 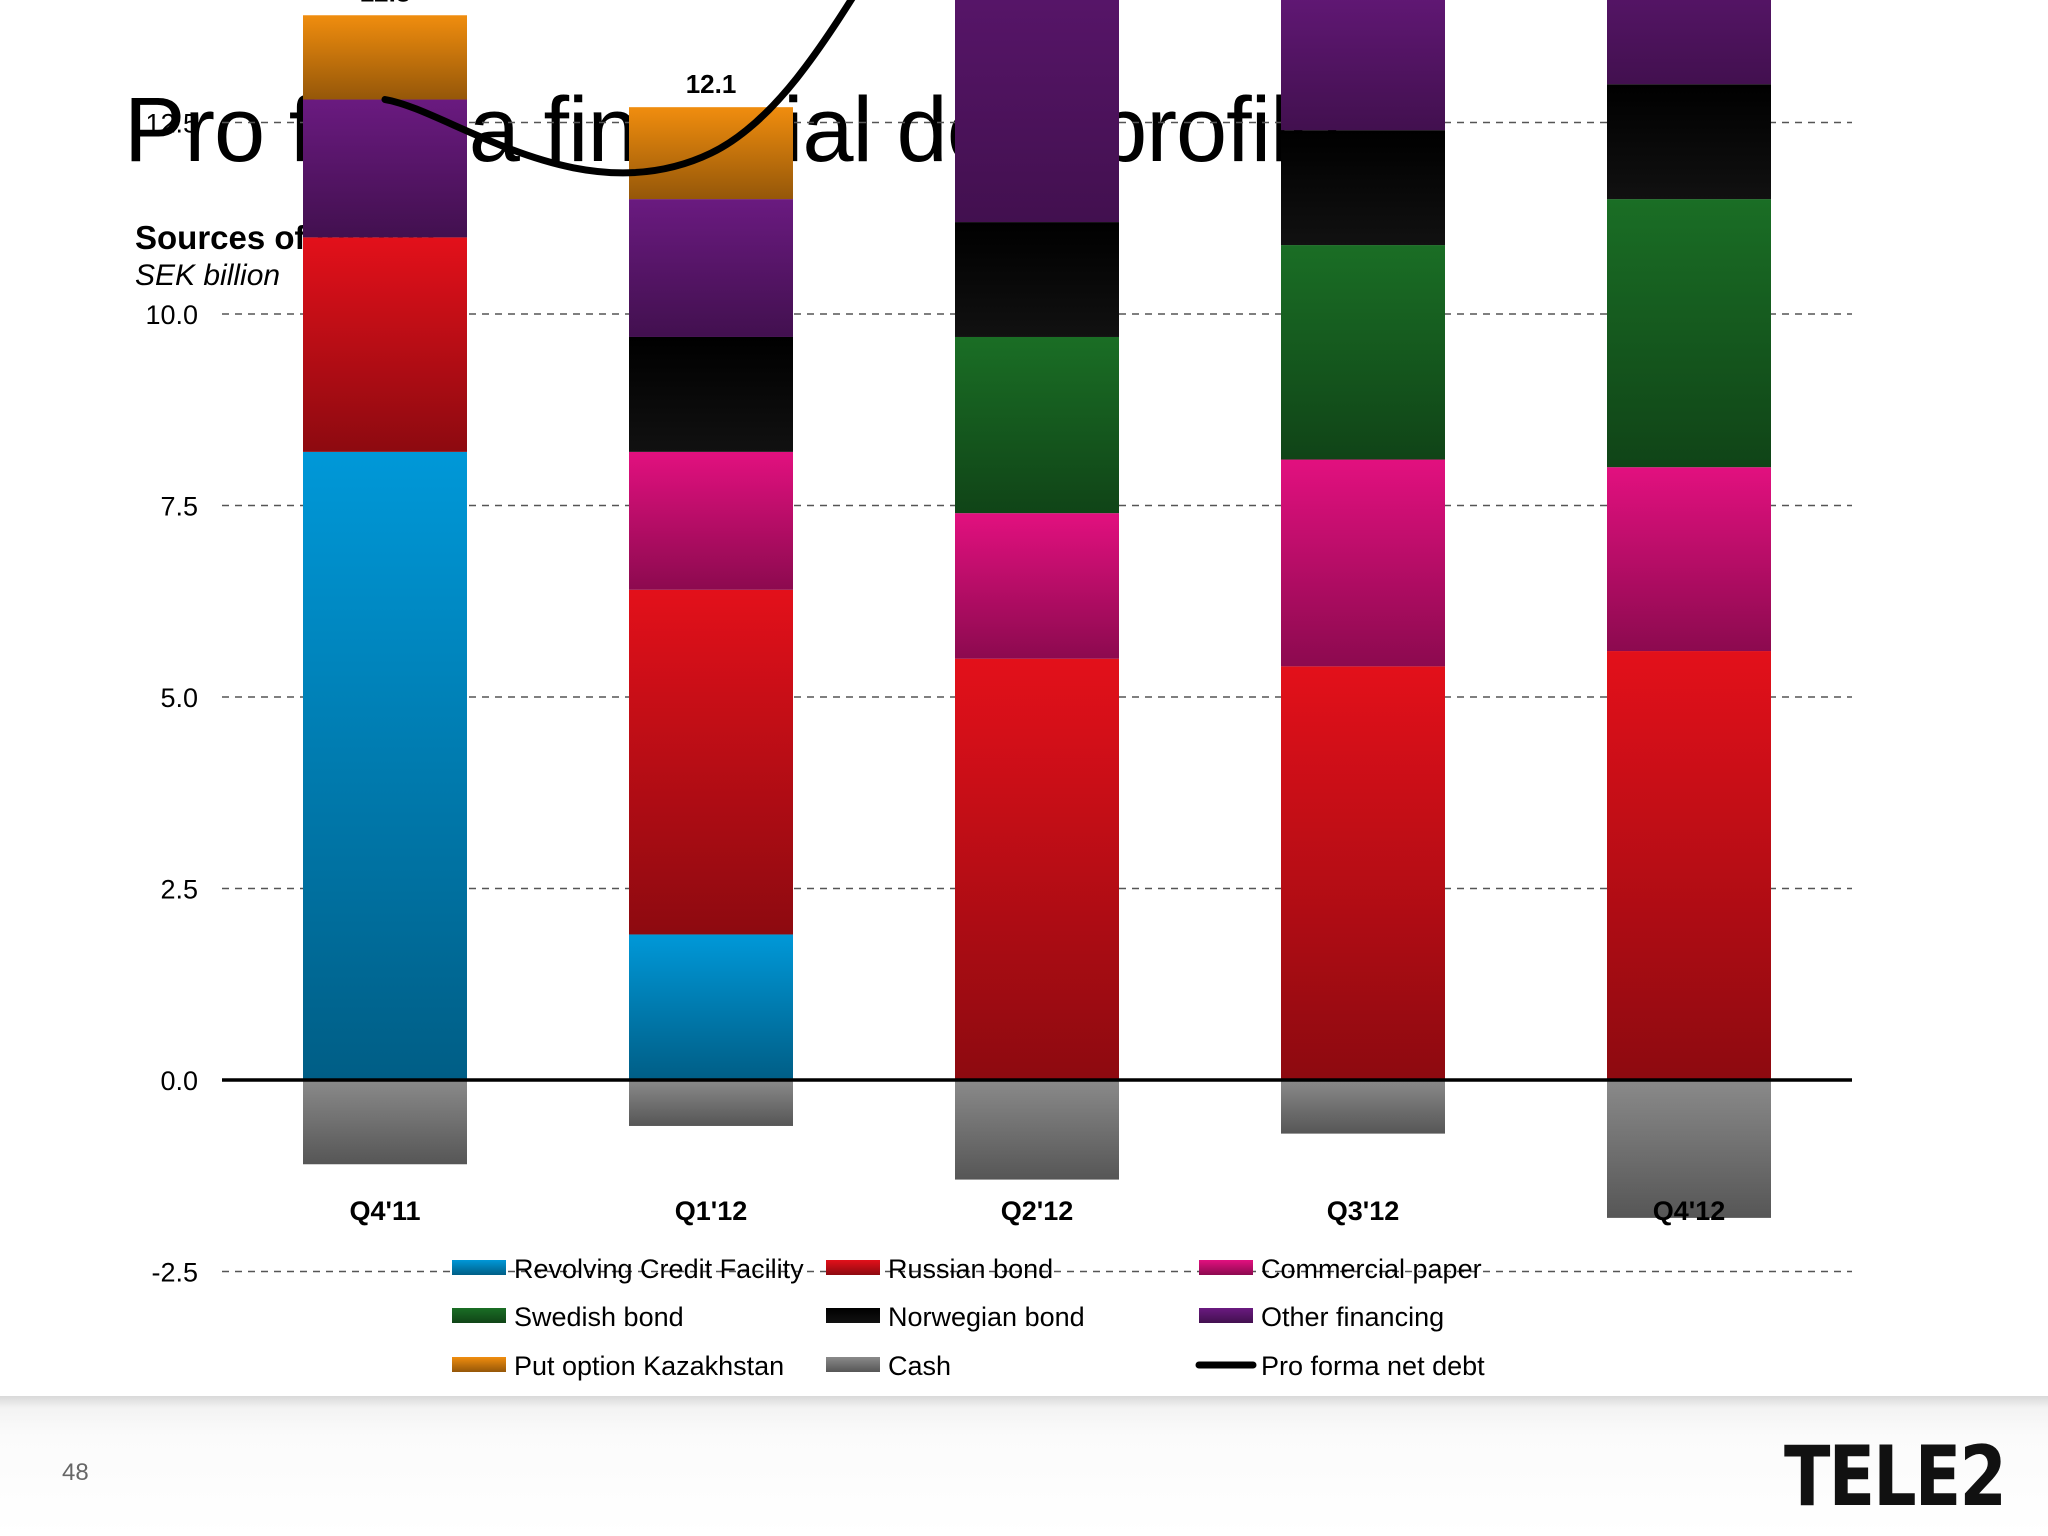 What do you see at coordinates (970, 1269) in the screenshot?
I see `legend-label: Russian bond` at bounding box center [970, 1269].